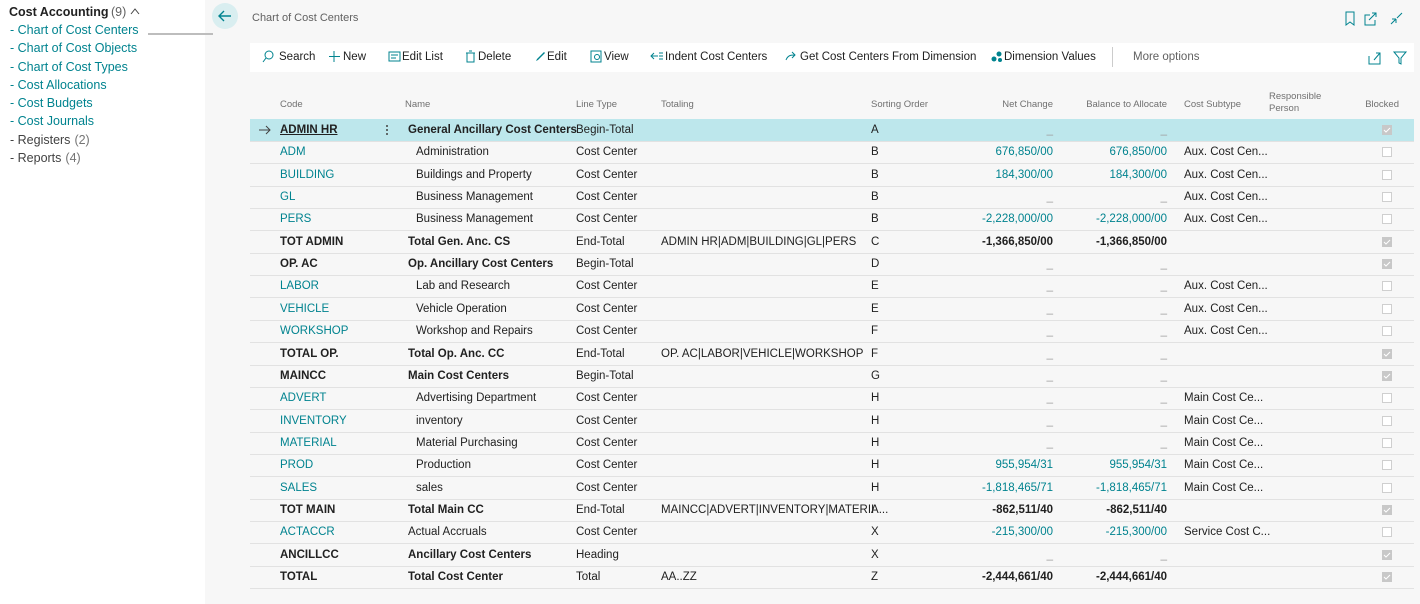 The image size is (1420, 604). I want to click on nav-link: - Cost Allocations, so click(58, 84).